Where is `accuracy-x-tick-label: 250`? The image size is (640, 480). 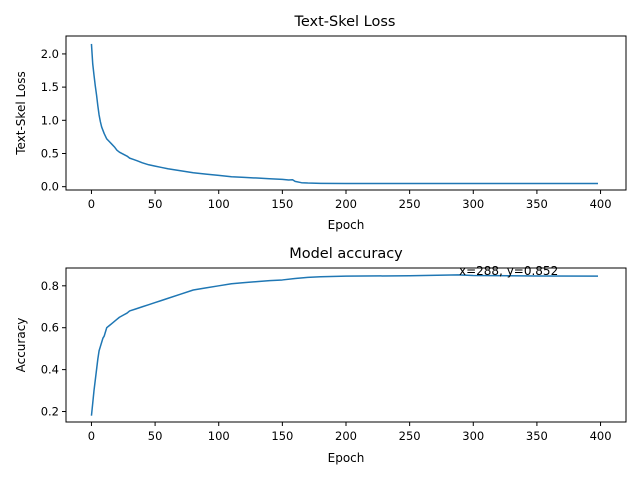 accuracy-x-tick-label: 250 is located at coordinates (410, 436).